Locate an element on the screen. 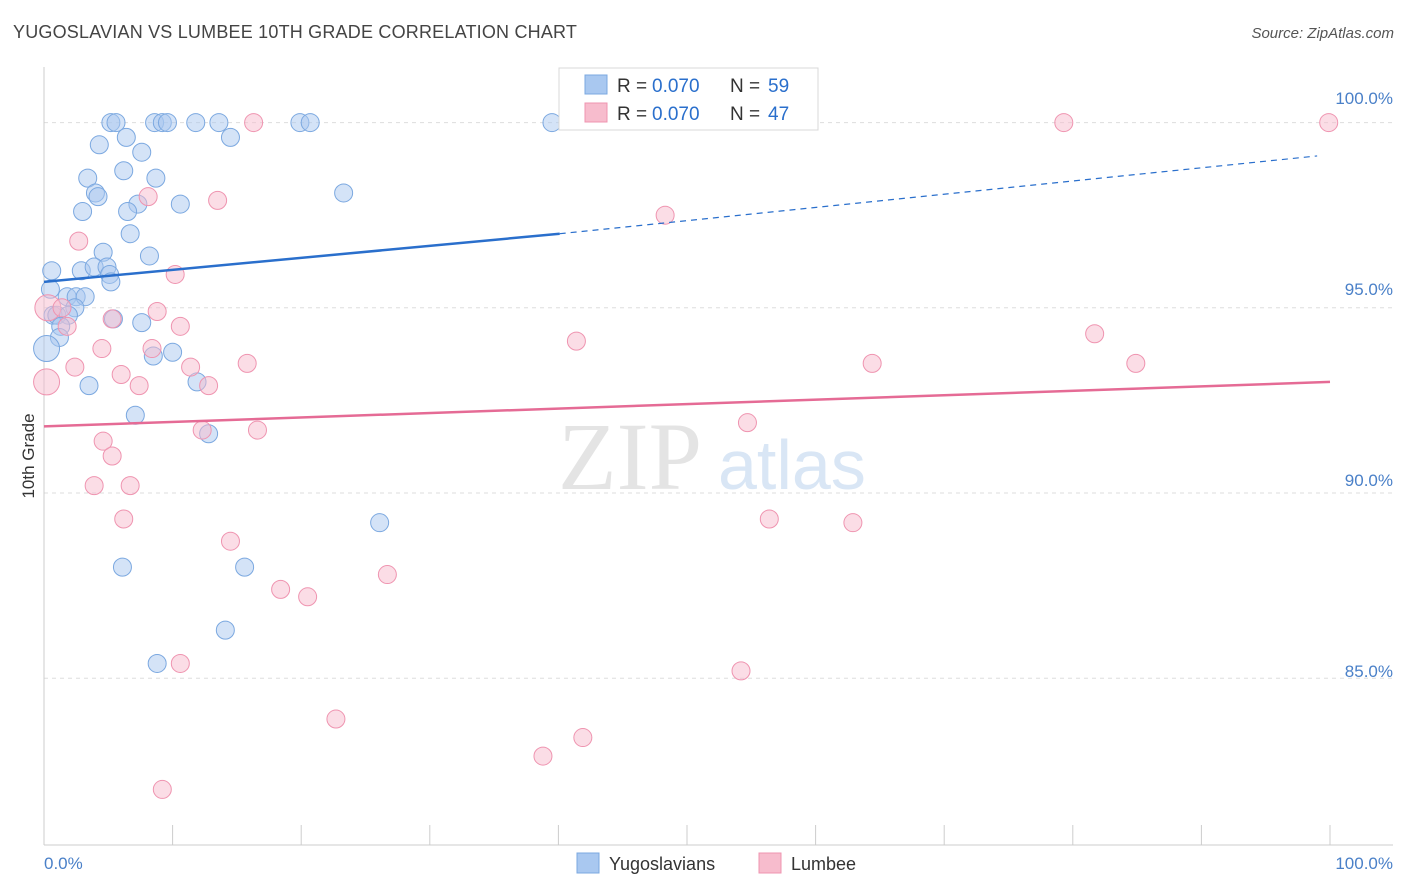 Image resolution: width=1406 pixels, height=892 pixels. series-legend-label-yugoslavians: Yugoslavians is located at coordinates (662, 864).